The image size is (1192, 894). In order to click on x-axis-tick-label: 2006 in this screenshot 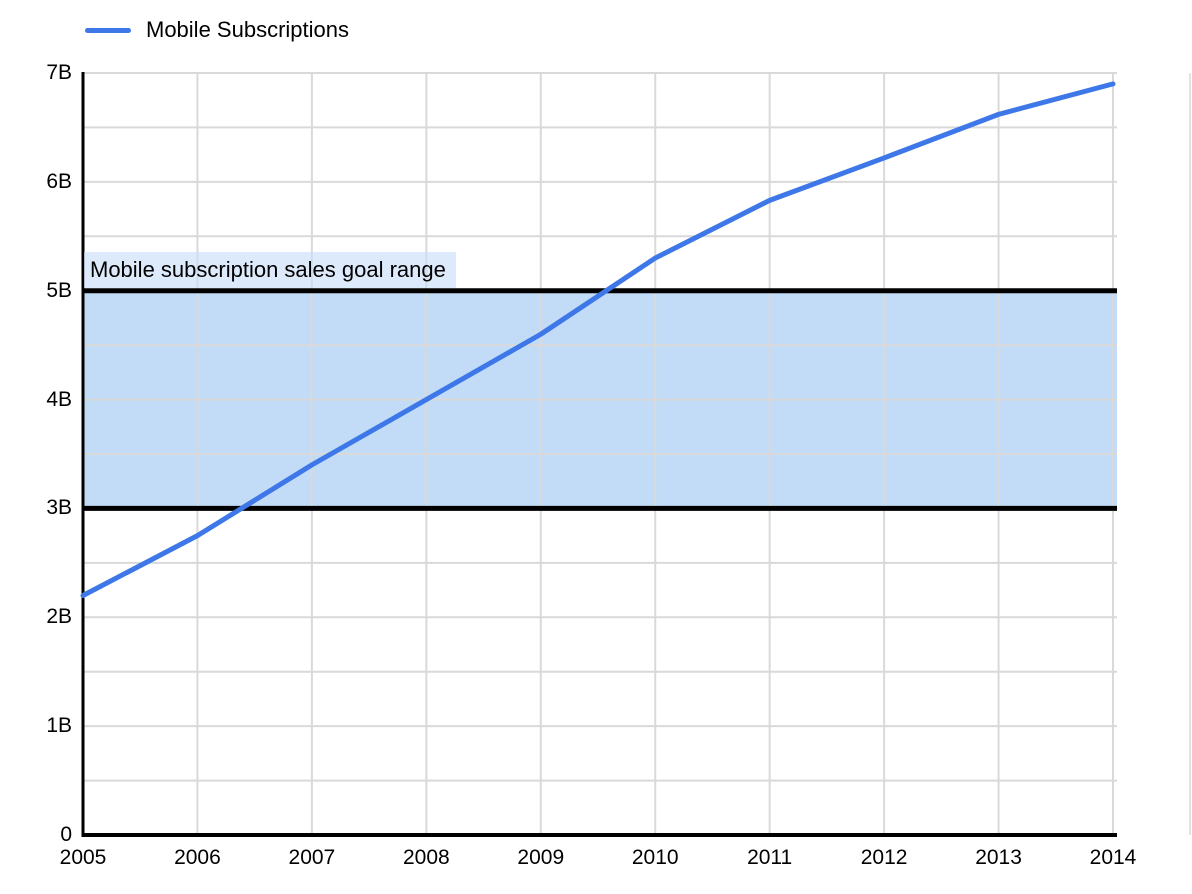, I will do `click(197, 857)`.